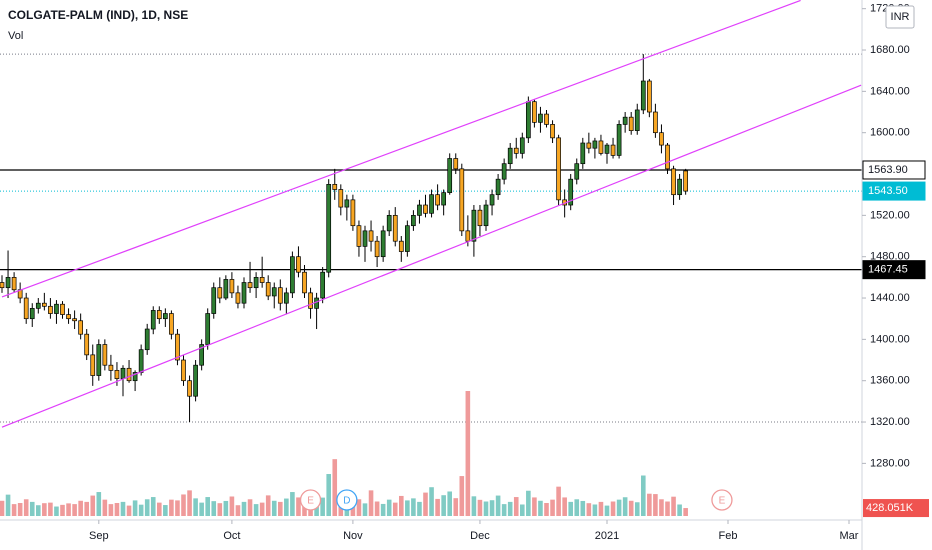  What do you see at coordinates (888, 191) in the screenshot?
I see `last-price-label: 1543.50` at bounding box center [888, 191].